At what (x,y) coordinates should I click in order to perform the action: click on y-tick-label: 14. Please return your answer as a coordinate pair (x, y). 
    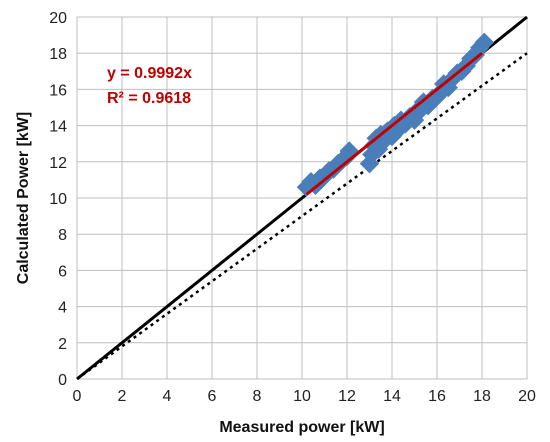
    Looking at the image, I should click on (58, 127).